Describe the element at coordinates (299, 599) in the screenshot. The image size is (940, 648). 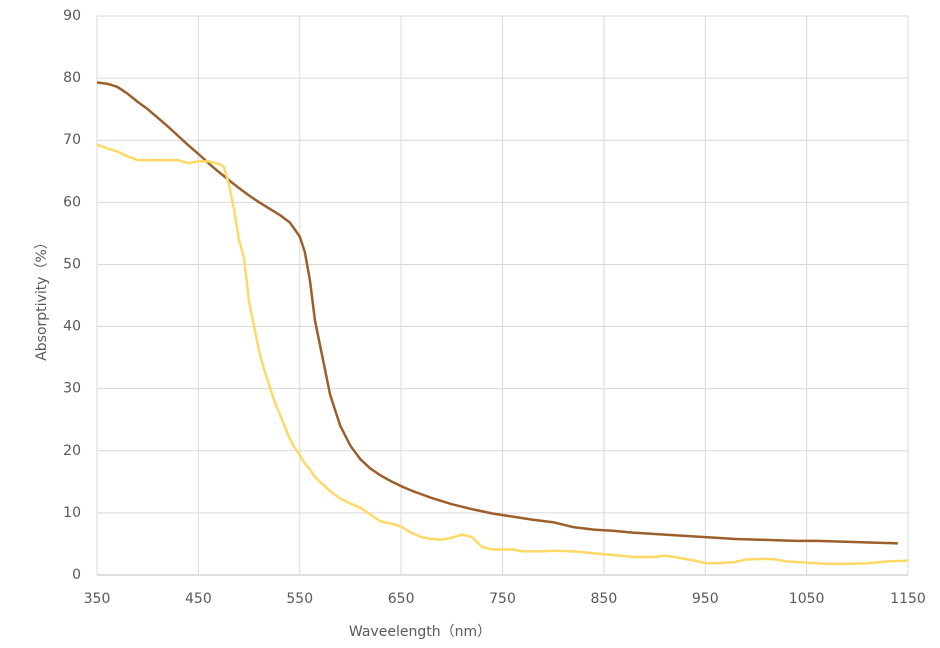
I see `x-tick-label: 550` at that location.